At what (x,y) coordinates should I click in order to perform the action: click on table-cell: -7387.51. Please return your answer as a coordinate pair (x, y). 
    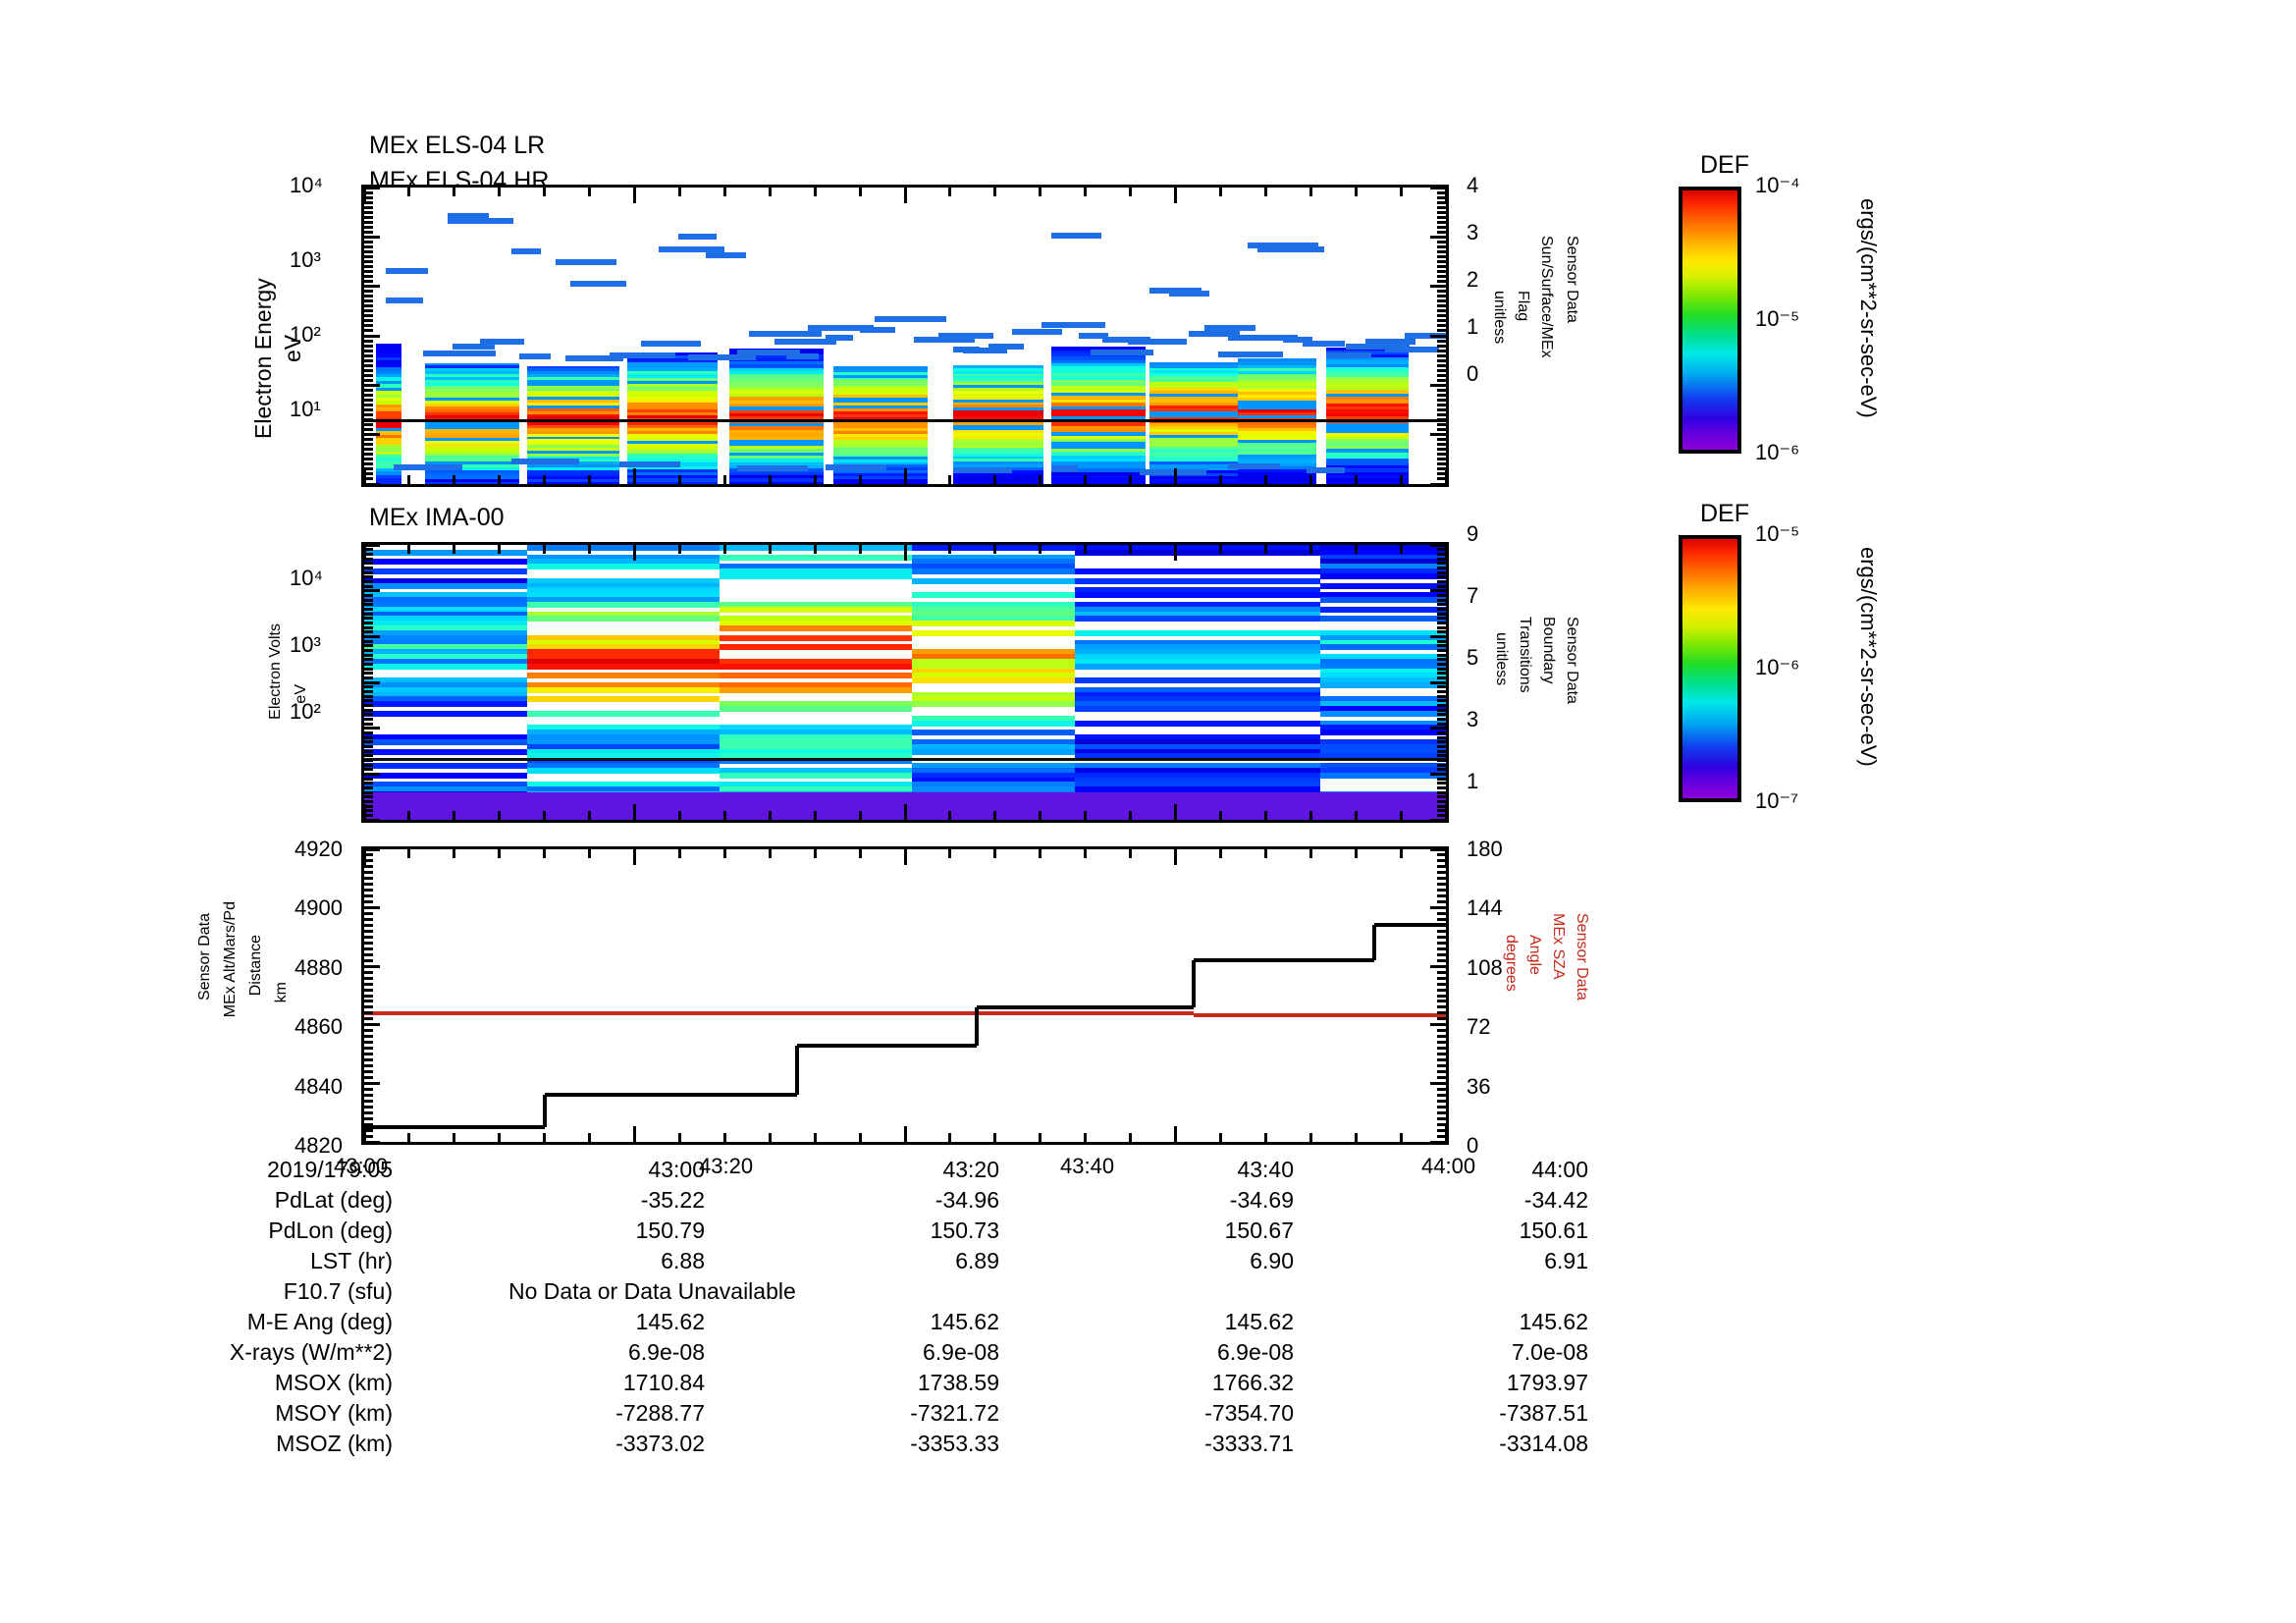
    Looking at the image, I should click on (1544, 1413).